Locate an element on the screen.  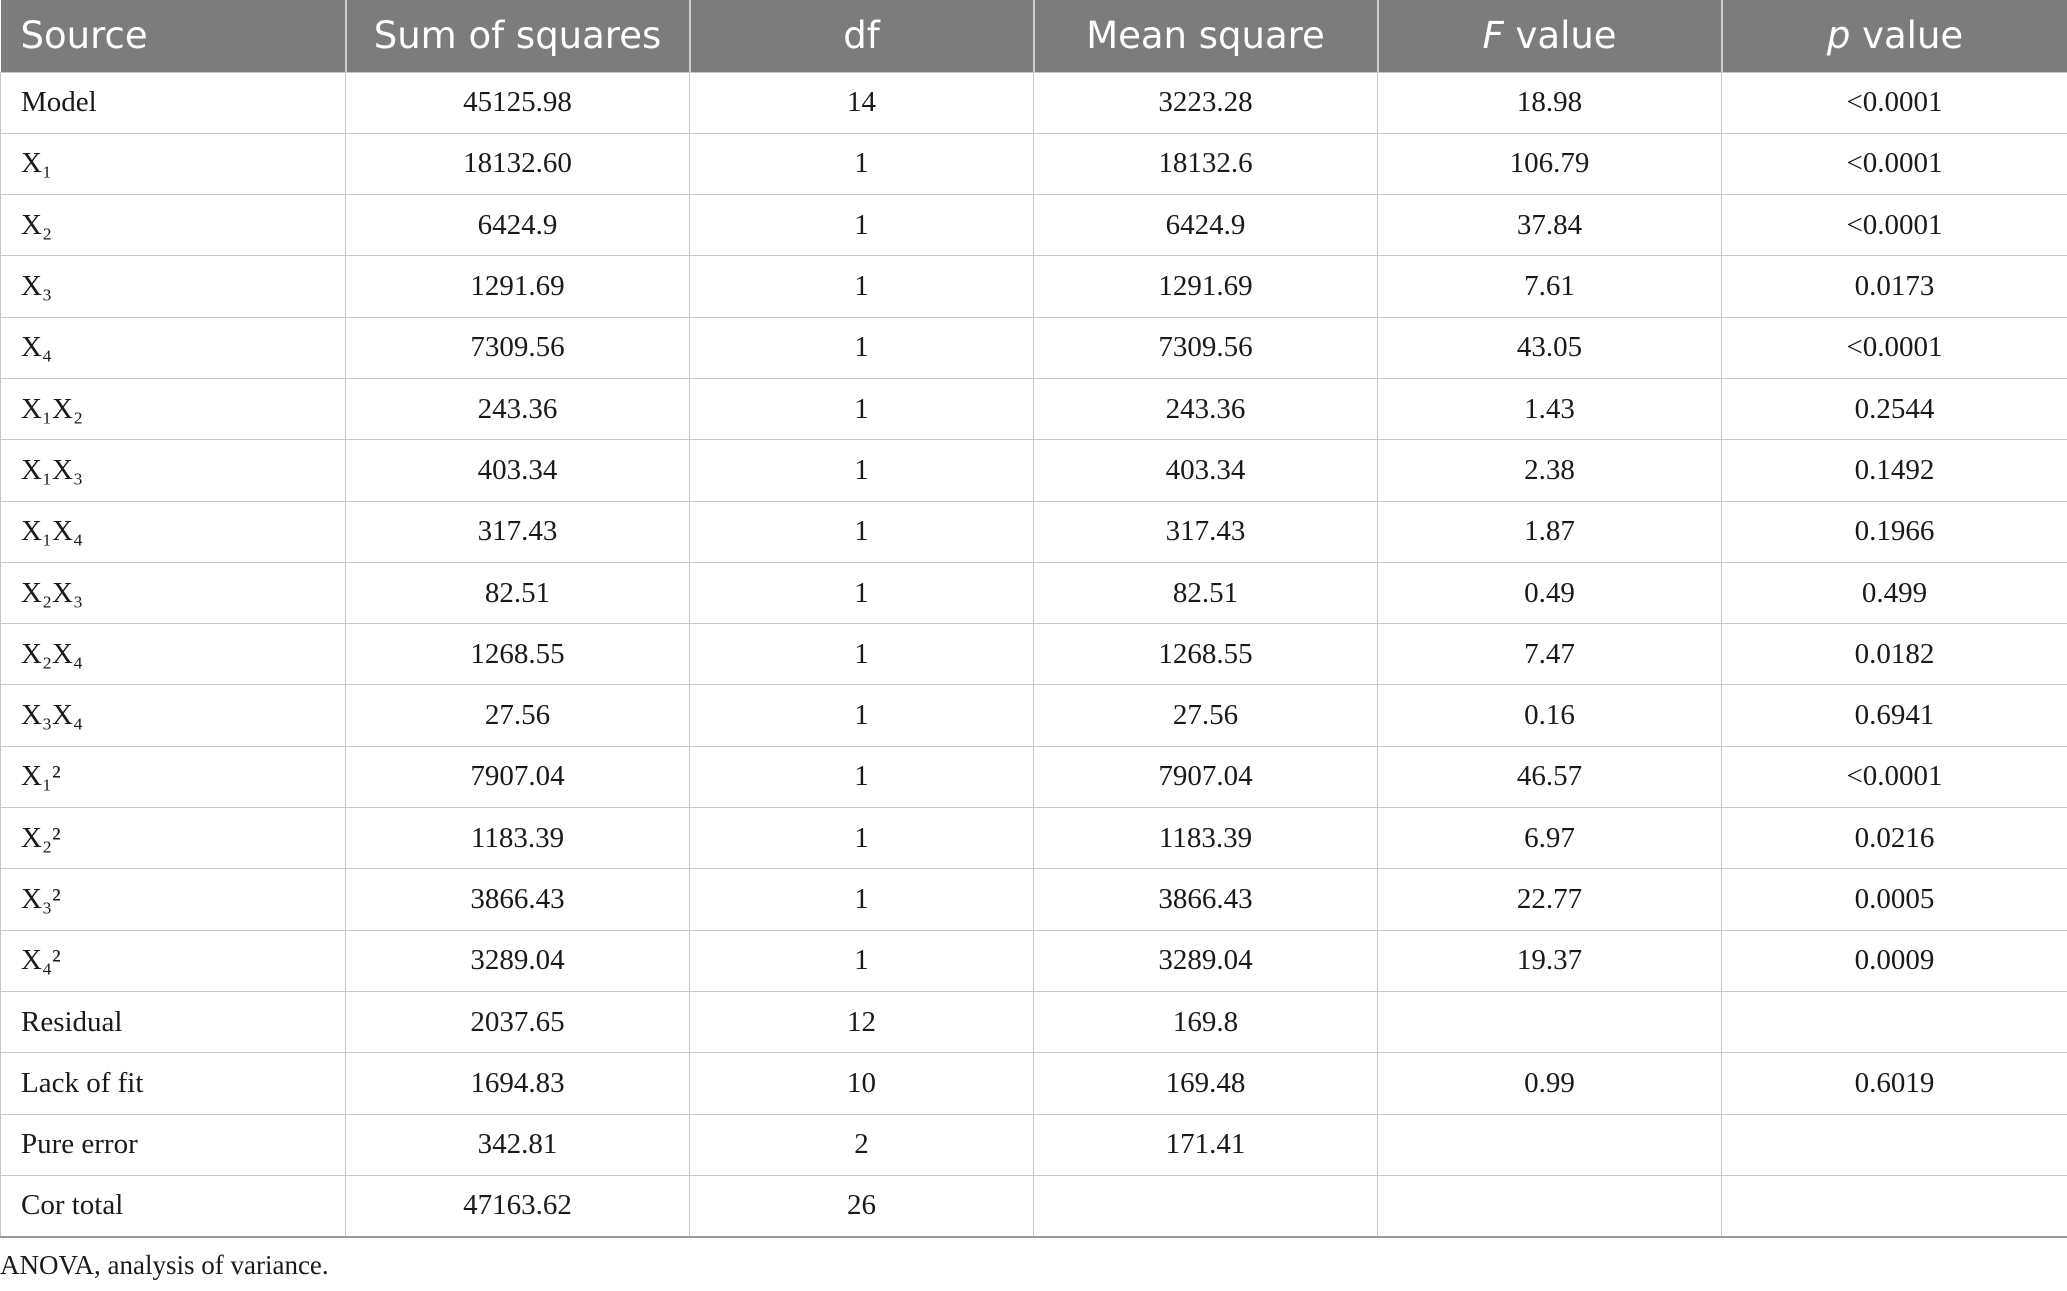
table-row: X₃ 1291.69 1 1291.69 7.61 0.0173 is located at coordinates (1033, 286).